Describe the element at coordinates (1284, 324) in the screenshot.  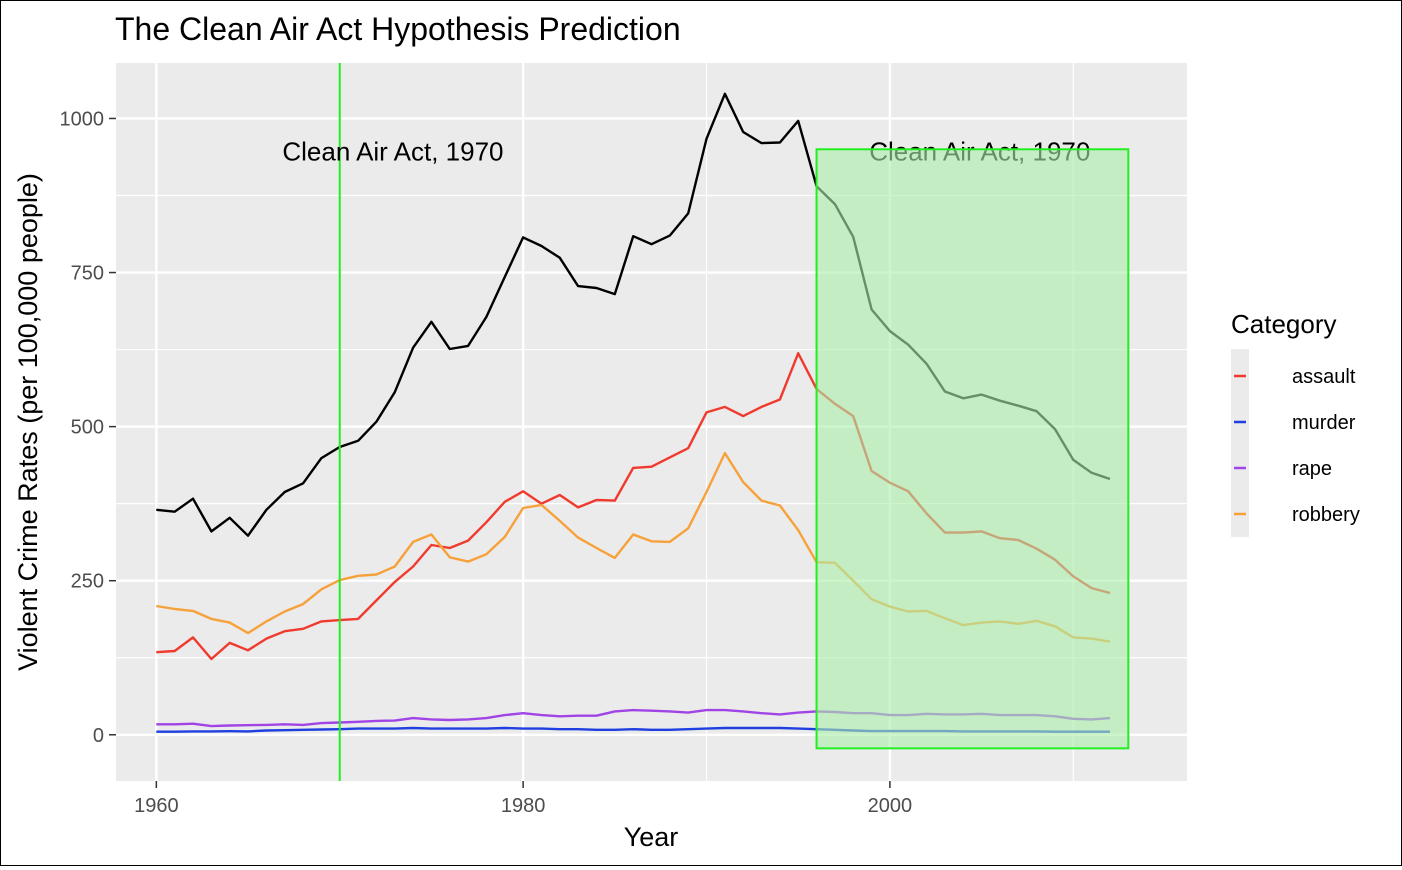
I see `legend-title: Category` at that location.